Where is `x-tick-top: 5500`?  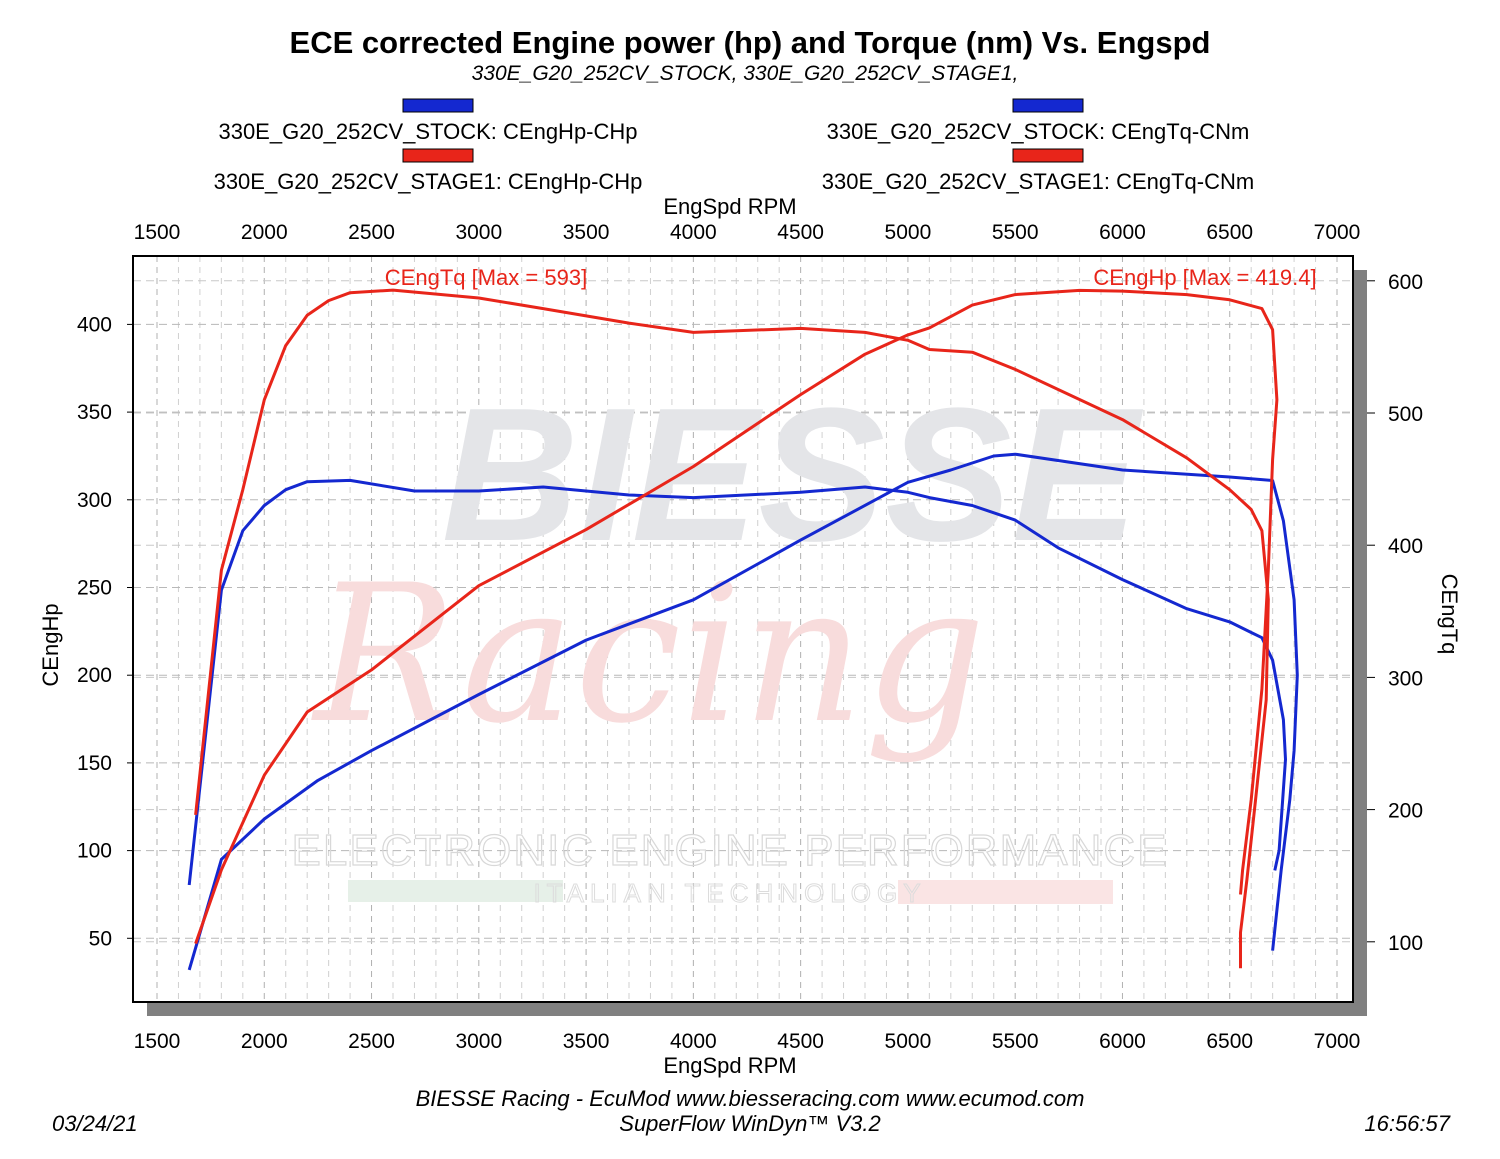
x-tick-top: 5500 is located at coordinates (1015, 232).